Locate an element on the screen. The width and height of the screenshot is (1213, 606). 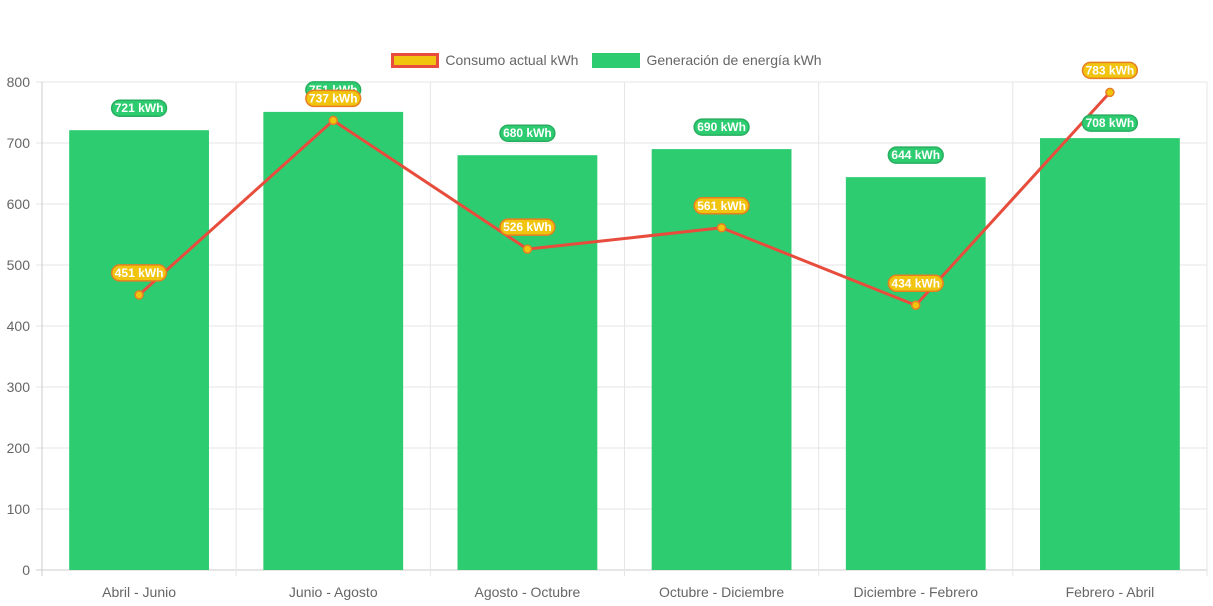
x-tick-label: Octubre - Diciembre is located at coordinates (721, 592).